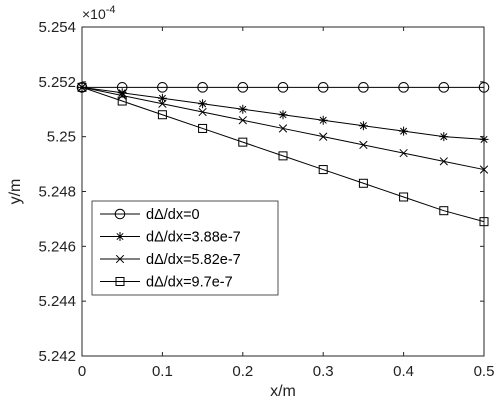 The height and width of the screenshot is (400, 498). Describe the element at coordinates (82, 371) in the screenshot. I see `x-tick-label: 0` at that location.